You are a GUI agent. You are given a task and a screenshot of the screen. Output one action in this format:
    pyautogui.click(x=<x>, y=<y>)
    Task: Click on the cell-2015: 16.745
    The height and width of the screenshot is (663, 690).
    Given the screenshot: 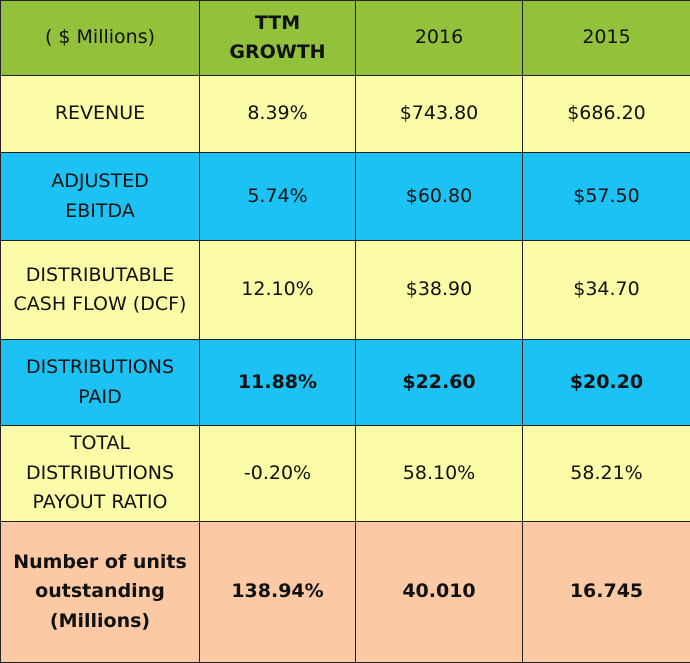 What is the action you would take?
    pyautogui.click(x=606, y=592)
    